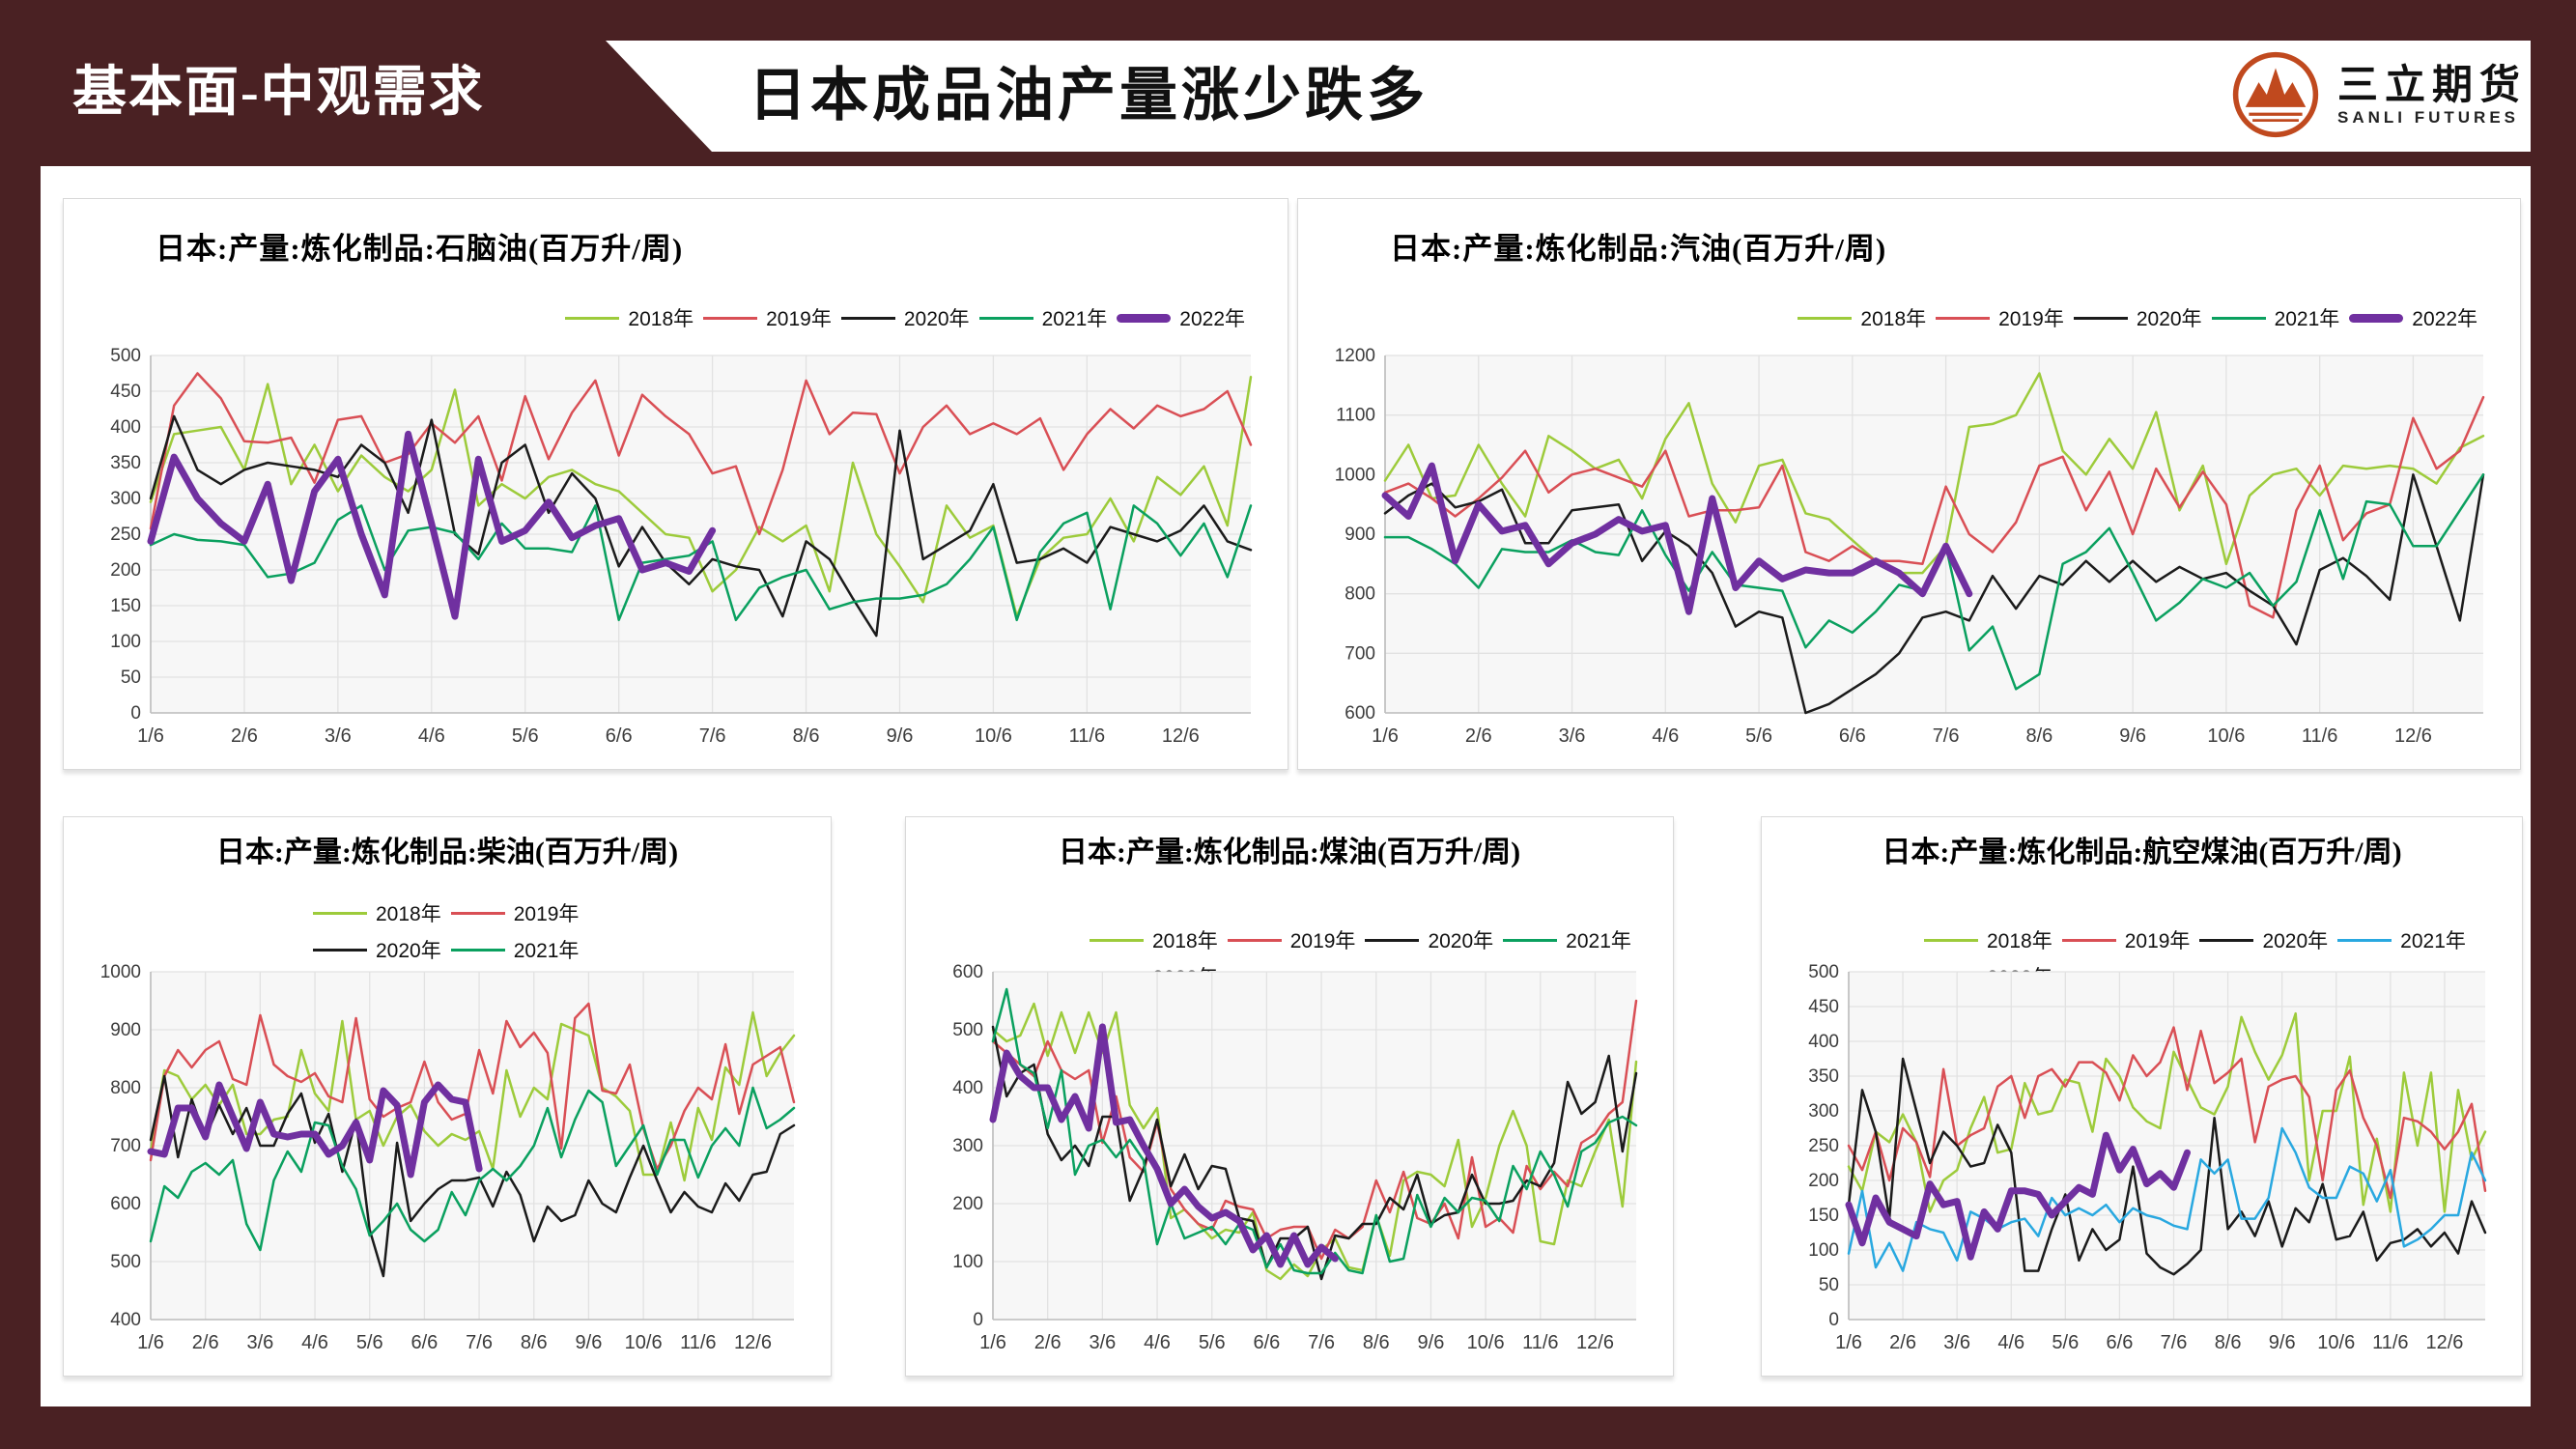 The image size is (2576, 1449). I want to click on sanli-futures-logo: 三立期货 SANLI FUTURES, so click(2379, 94).